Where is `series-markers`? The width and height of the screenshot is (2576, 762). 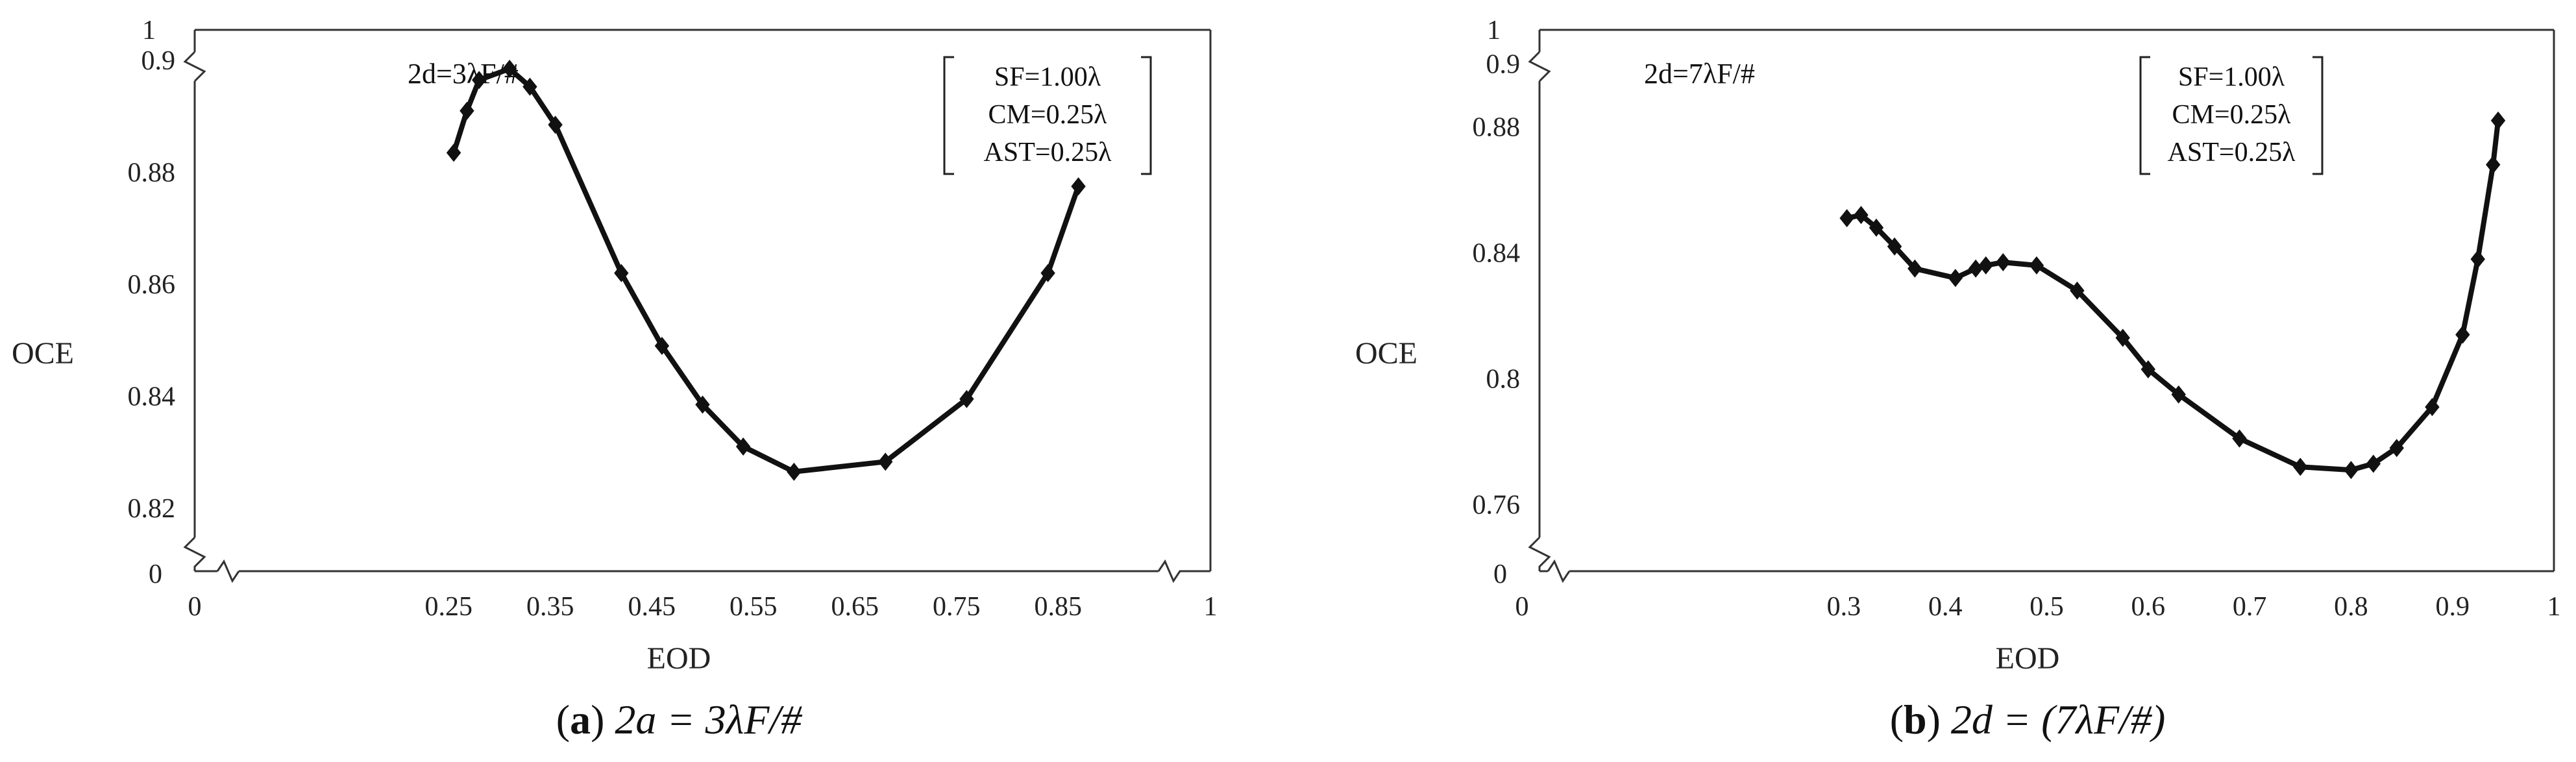 series-markers is located at coordinates (766, 270).